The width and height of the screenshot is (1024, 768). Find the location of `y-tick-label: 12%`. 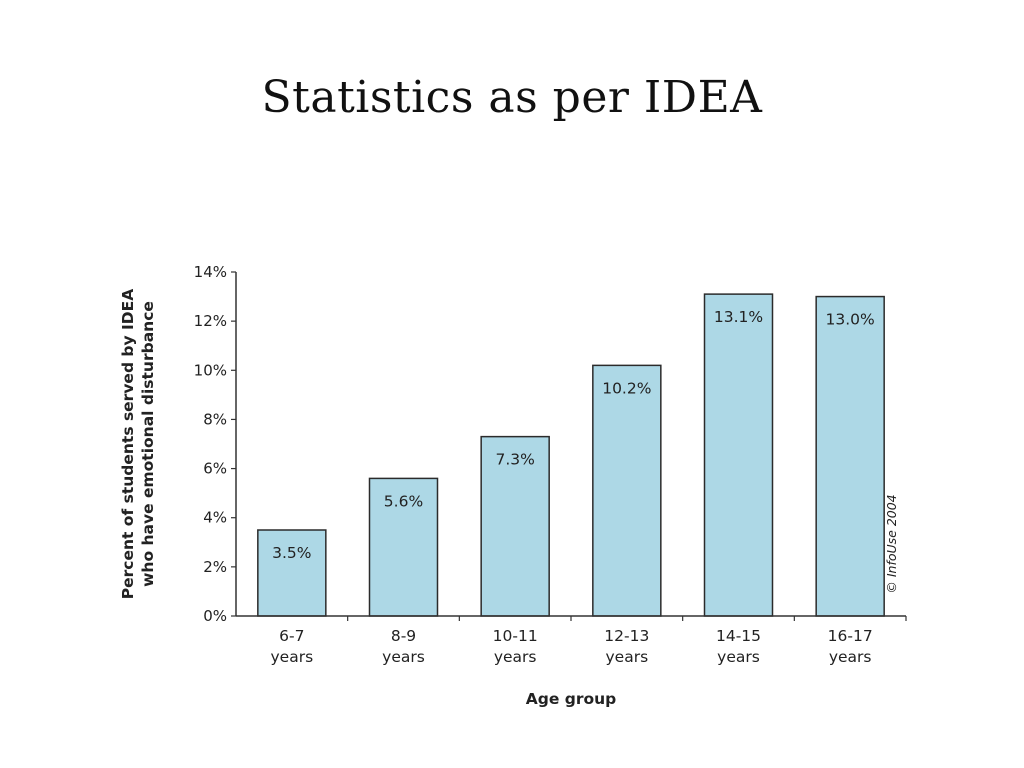

y-tick-label: 12% is located at coordinates (210, 321).